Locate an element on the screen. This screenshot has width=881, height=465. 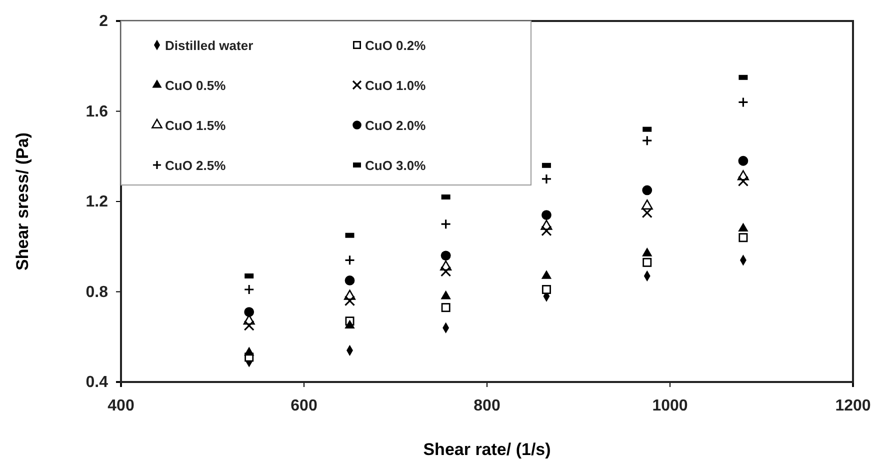
y-tick-label: 1.6 is located at coordinates (97, 111).